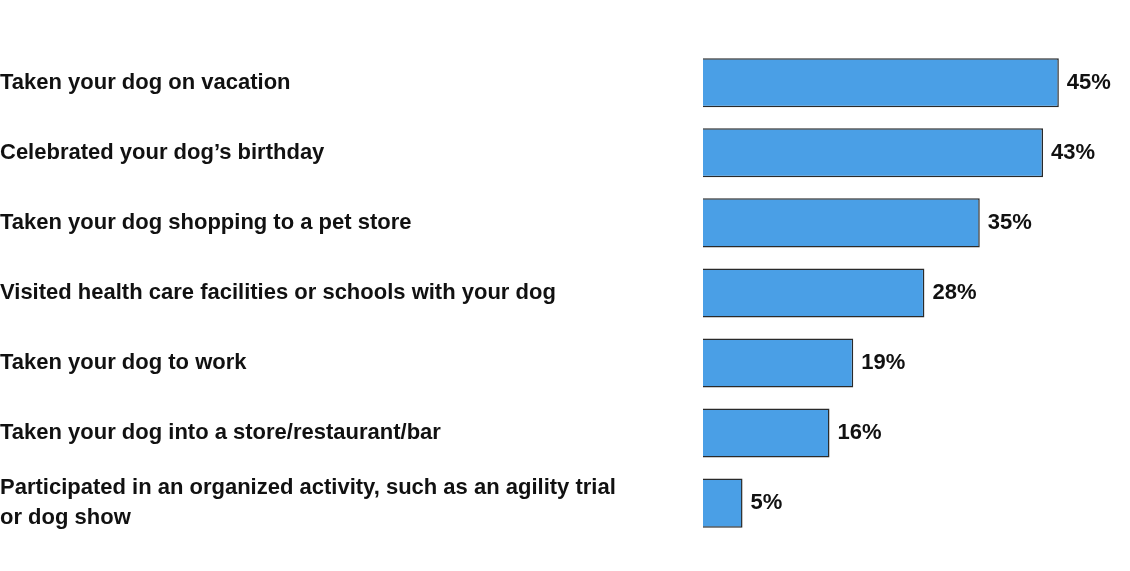  Describe the element at coordinates (883, 362) in the screenshot. I see `data-label: 19%` at that location.